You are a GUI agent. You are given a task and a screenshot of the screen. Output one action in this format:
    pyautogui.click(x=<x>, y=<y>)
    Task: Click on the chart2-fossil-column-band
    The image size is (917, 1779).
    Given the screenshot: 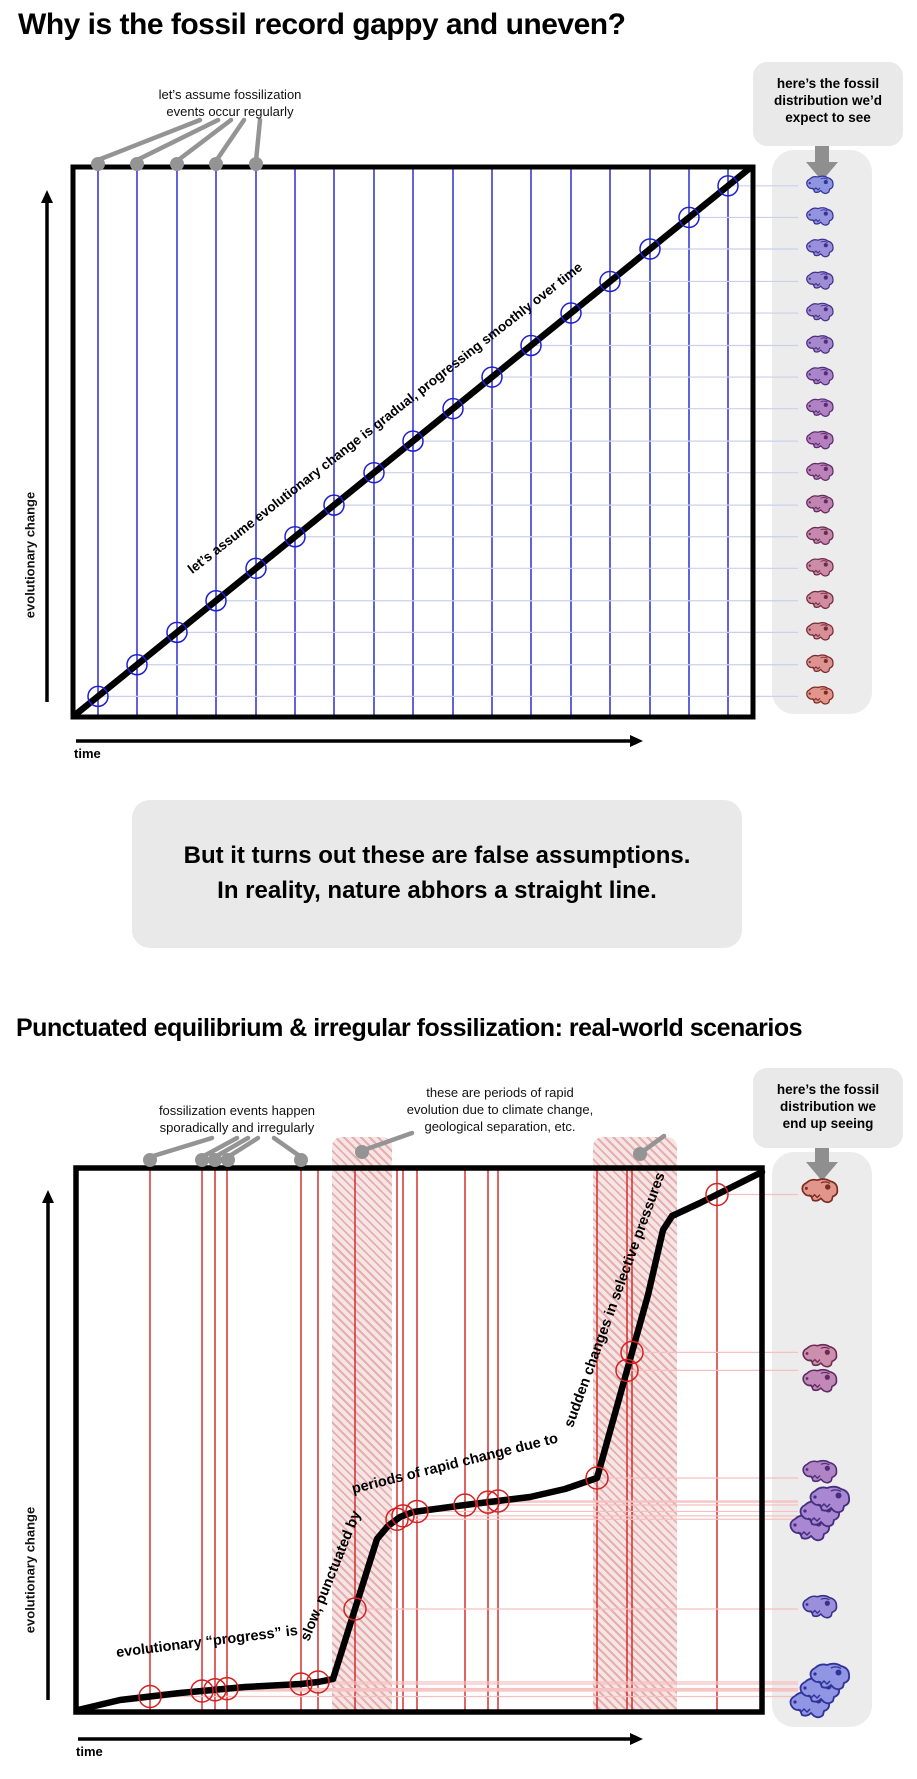 What is the action you would take?
    pyautogui.click(x=822, y=1439)
    